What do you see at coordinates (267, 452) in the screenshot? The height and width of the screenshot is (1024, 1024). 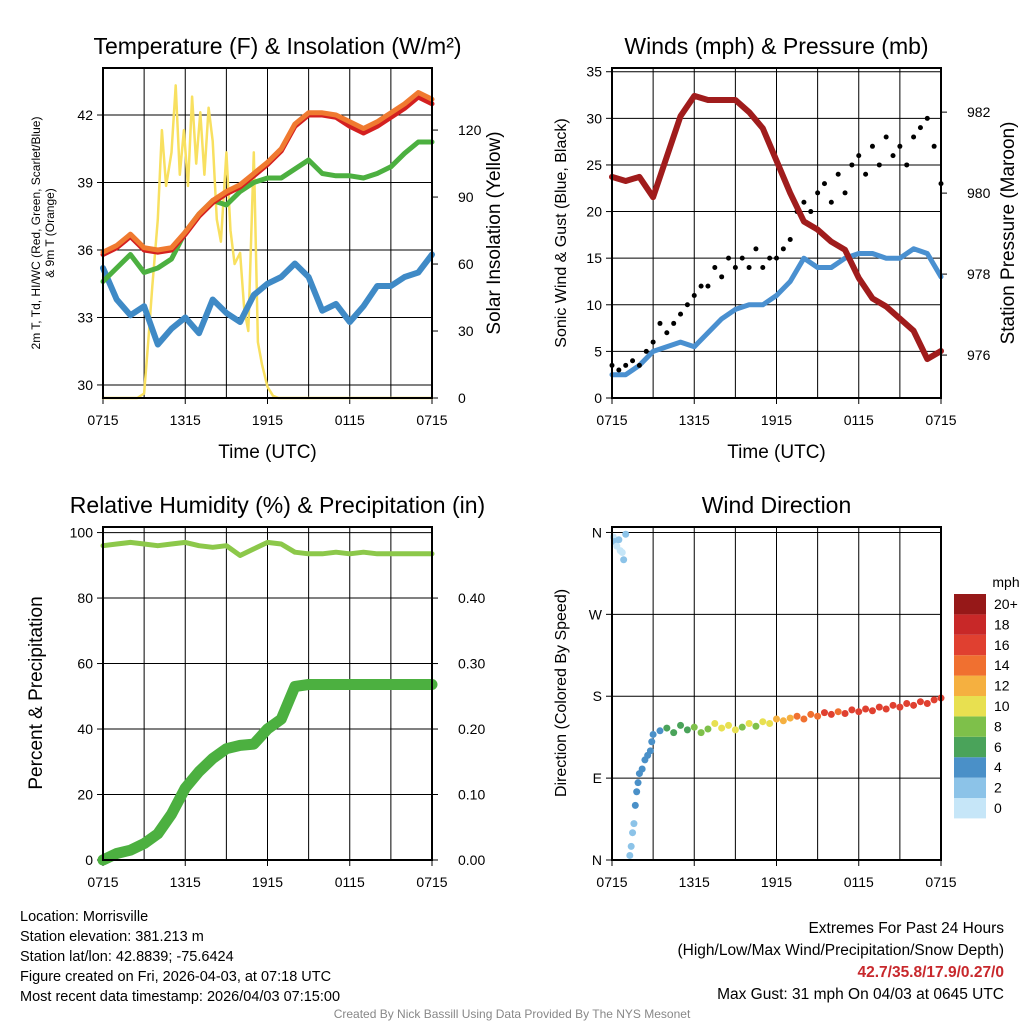 I see `x-axis-label: Time (UTC)` at bounding box center [267, 452].